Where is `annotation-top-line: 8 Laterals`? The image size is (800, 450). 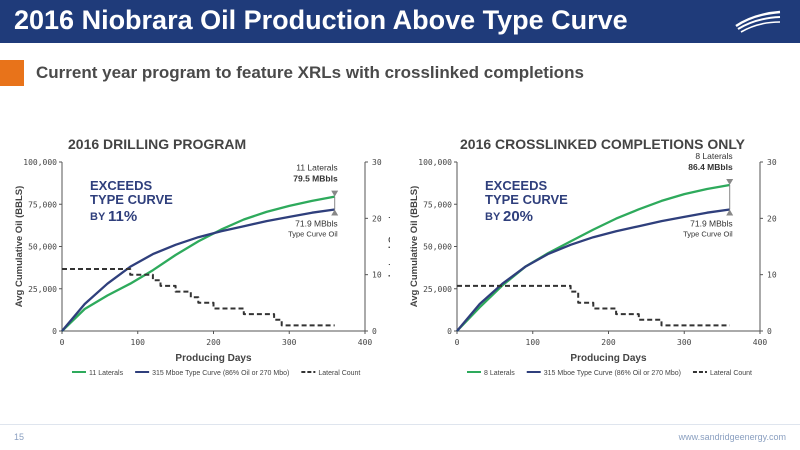 annotation-top-line: 8 Laterals is located at coordinates (713, 156).